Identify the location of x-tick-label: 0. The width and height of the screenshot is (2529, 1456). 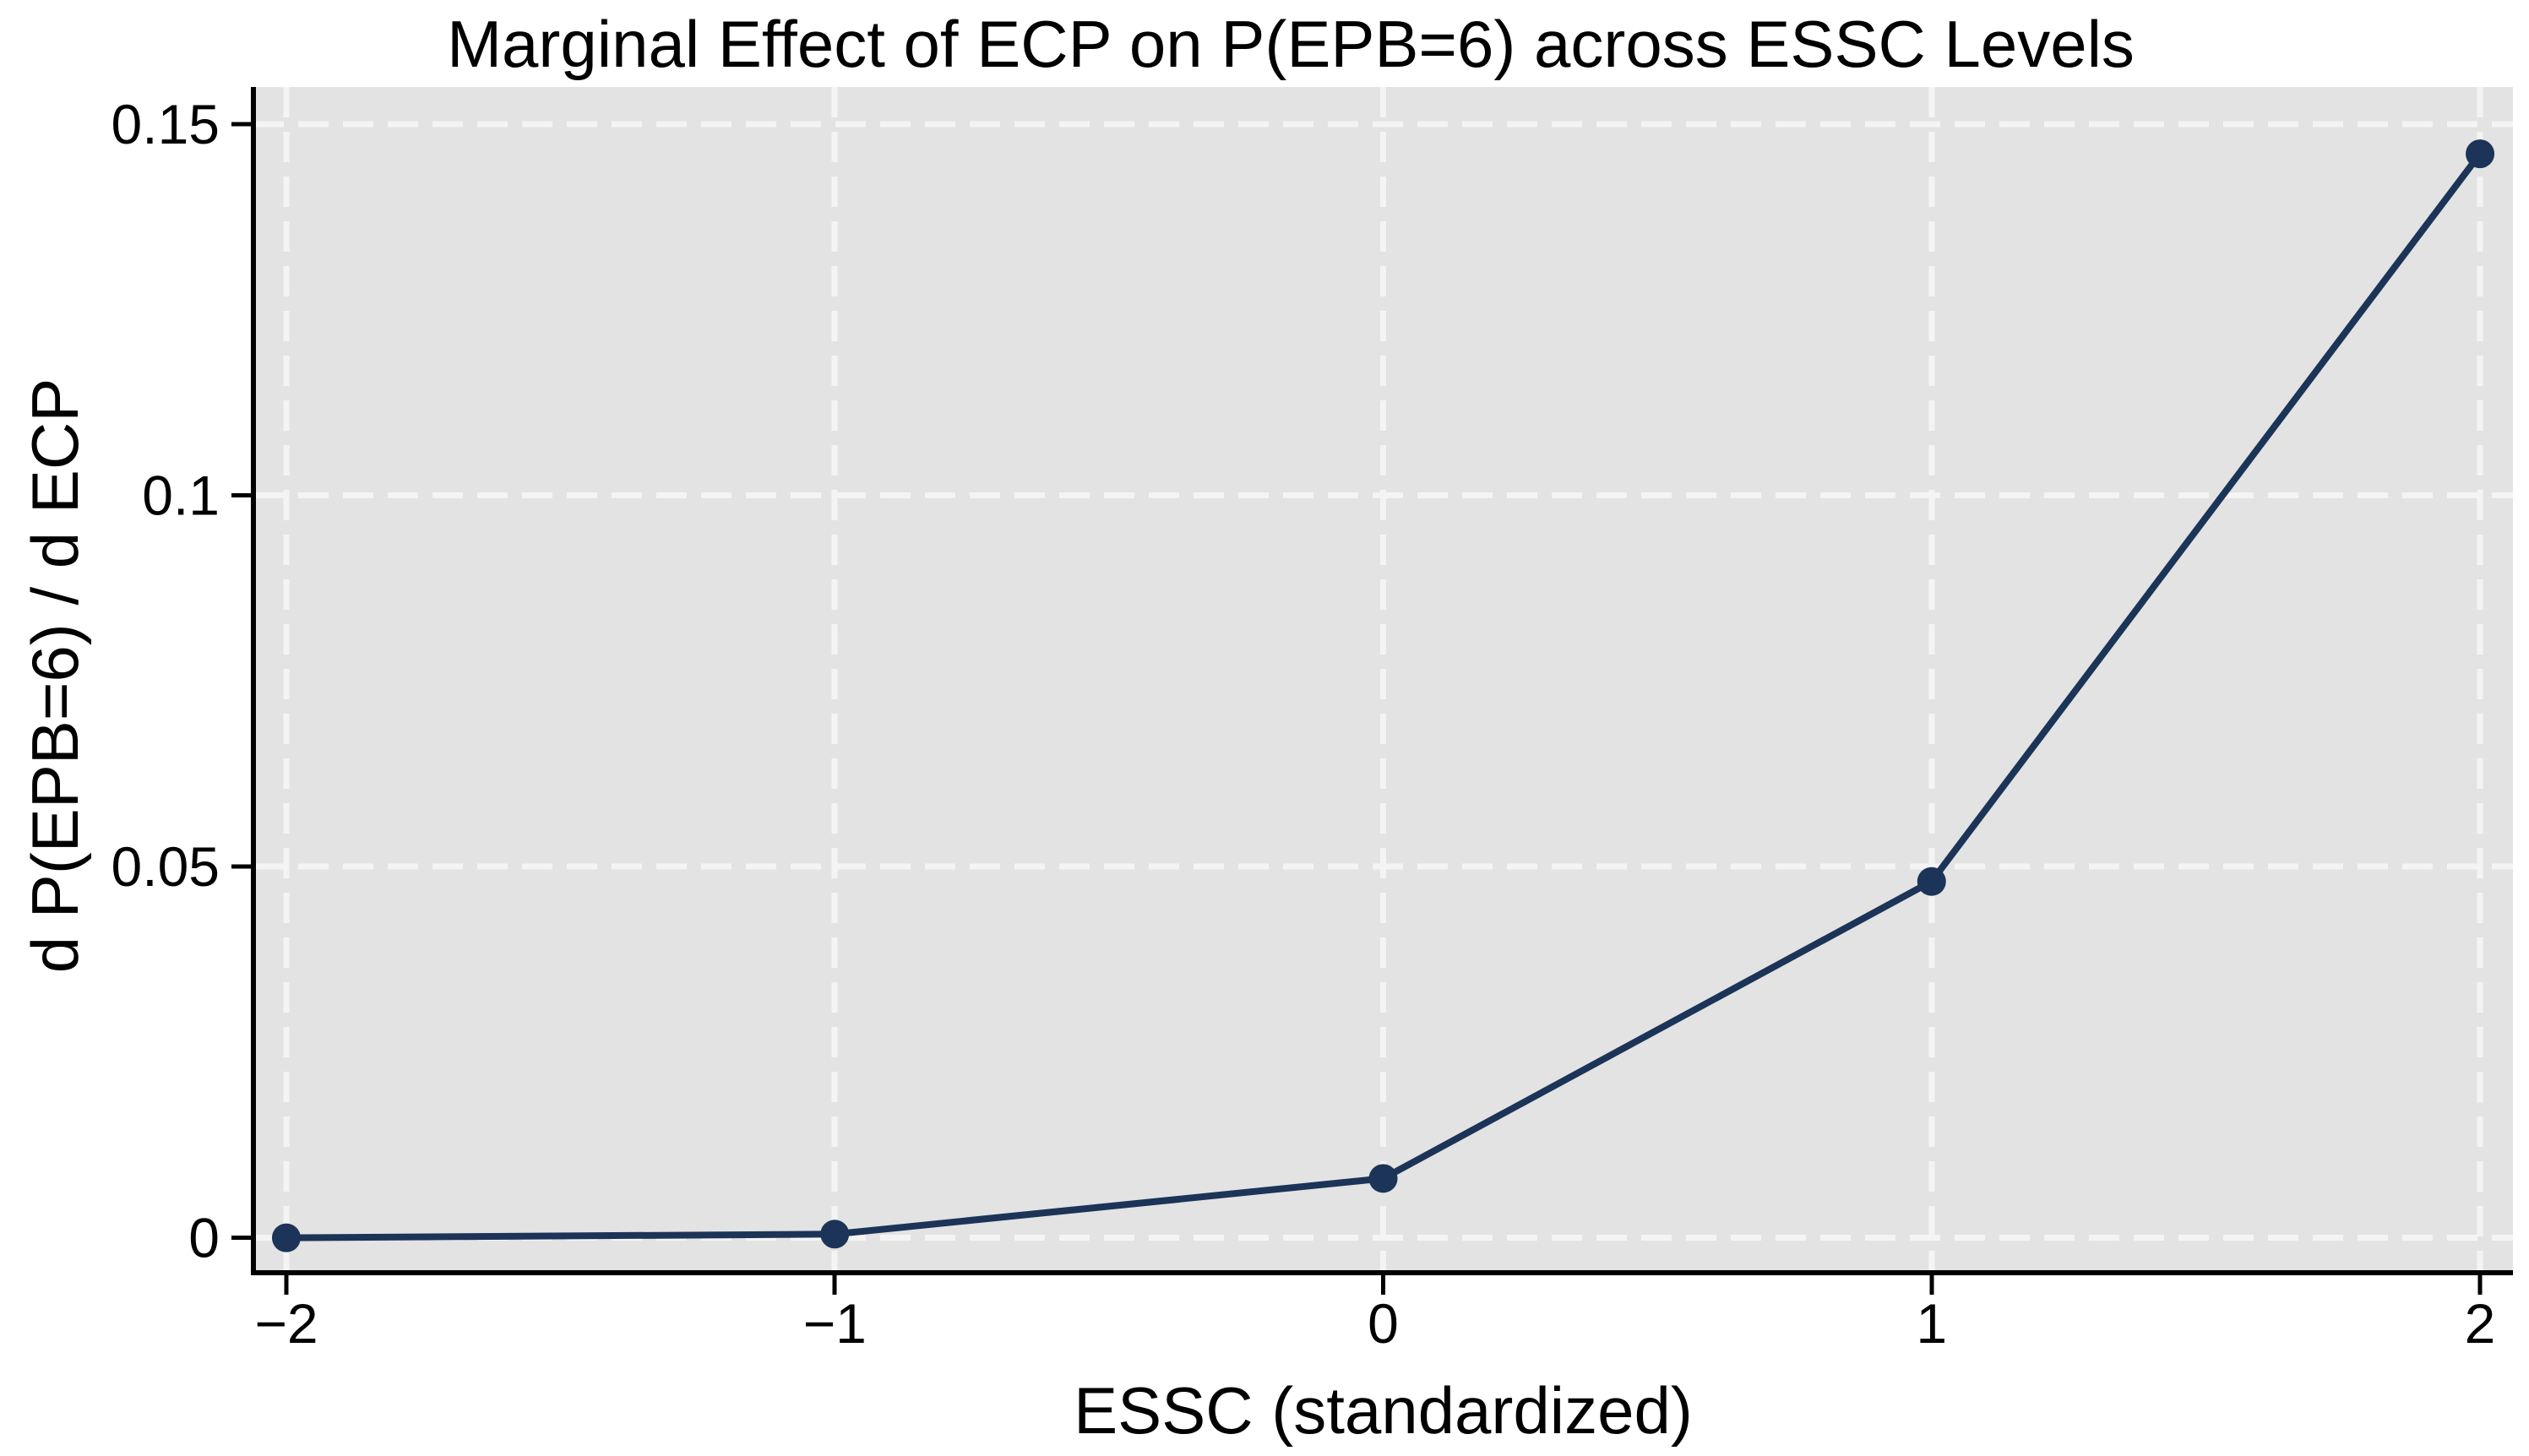
(1383, 1323).